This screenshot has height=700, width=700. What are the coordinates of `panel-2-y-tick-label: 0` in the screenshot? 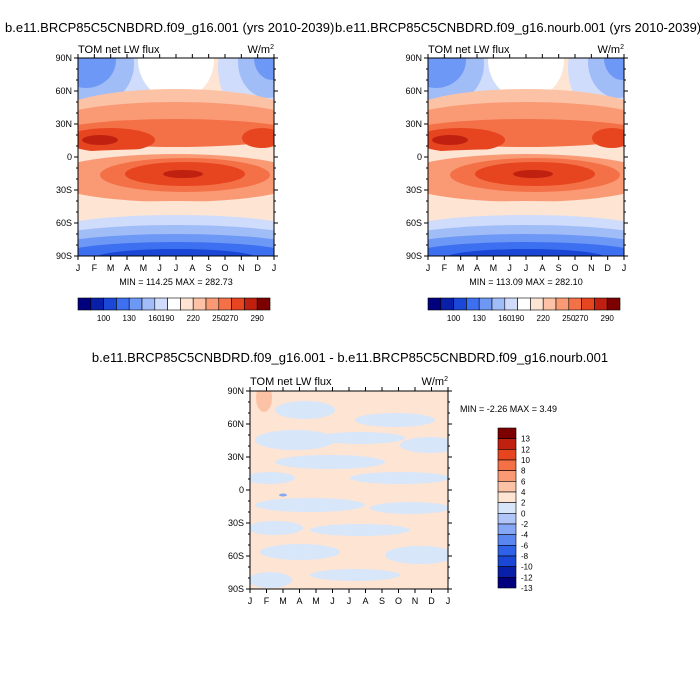 It's located at (419, 157).